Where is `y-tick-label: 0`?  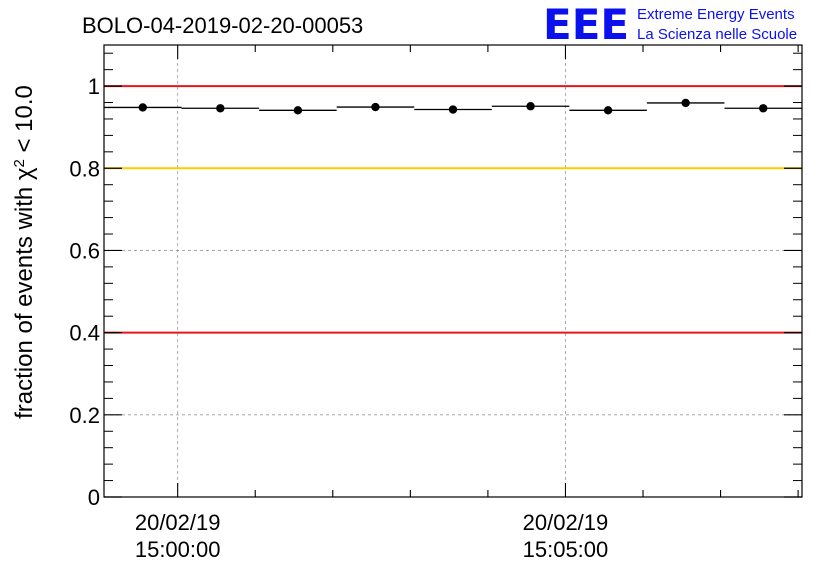
y-tick-label: 0 is located at coordinates (94, 497).